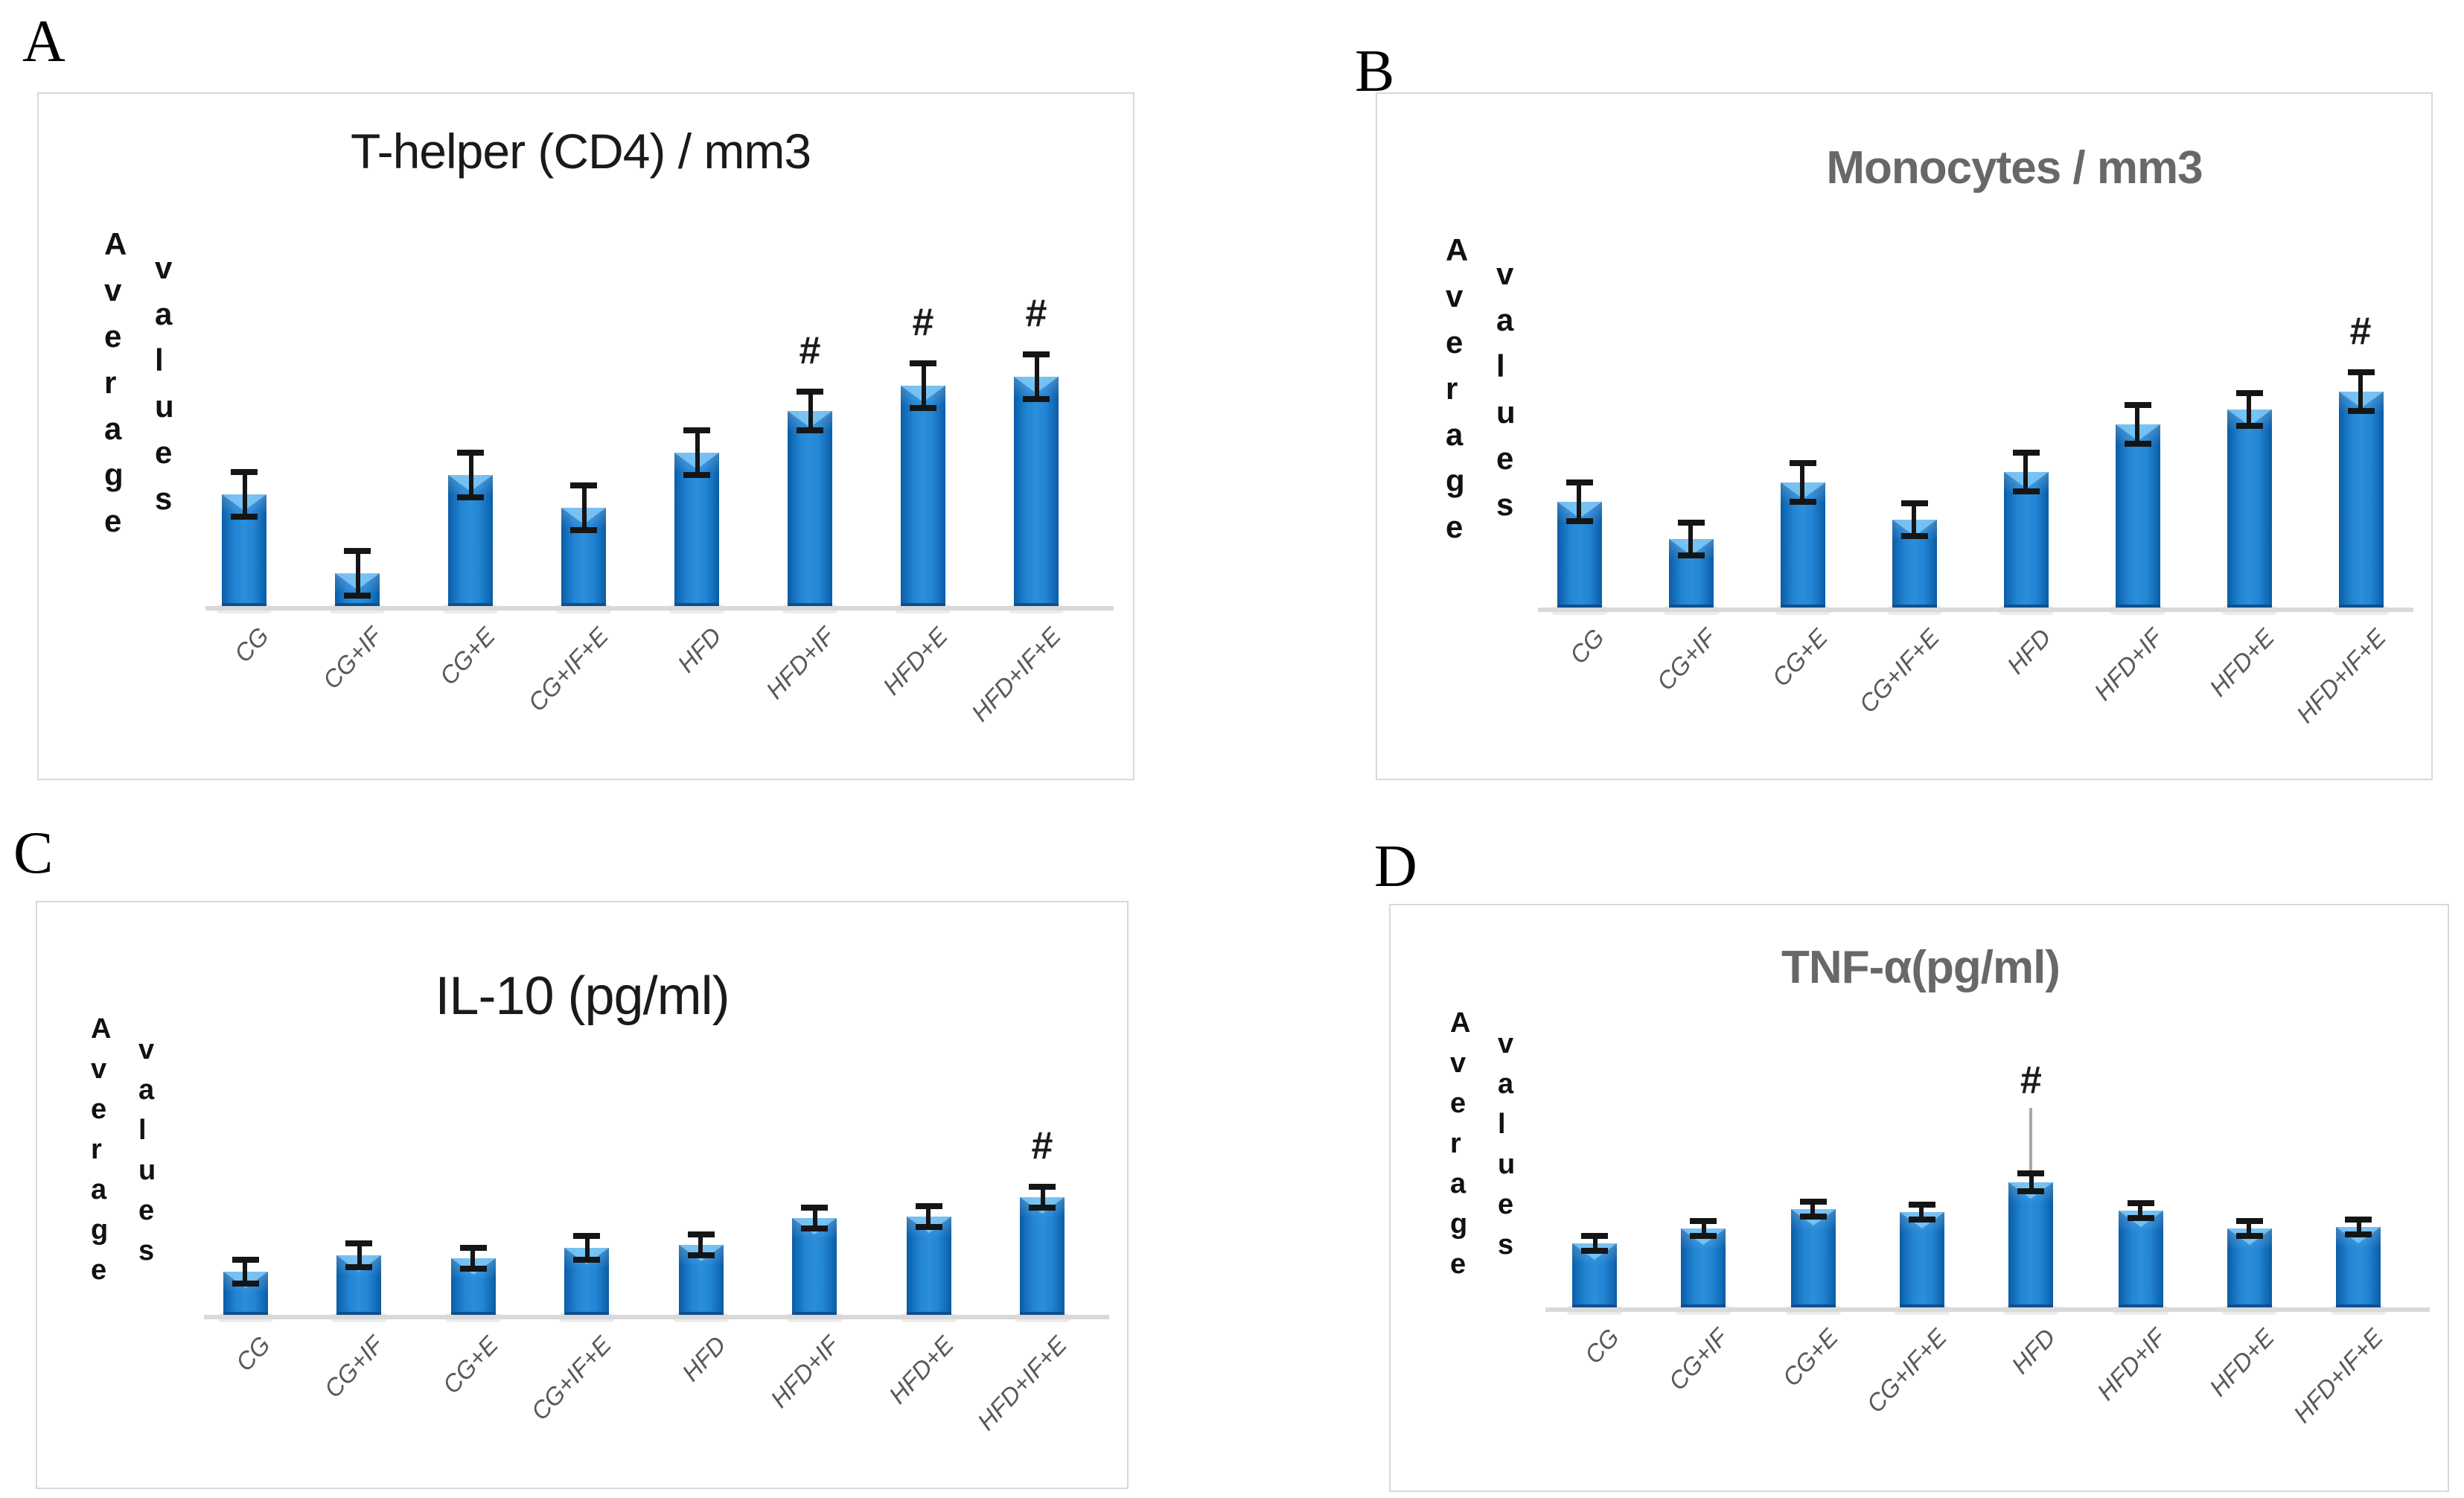 The image size is (2464, 1498). Describe the element at coordinates (1703, 1267) in the screenshot. I see `bar-CG+IF` at that location.